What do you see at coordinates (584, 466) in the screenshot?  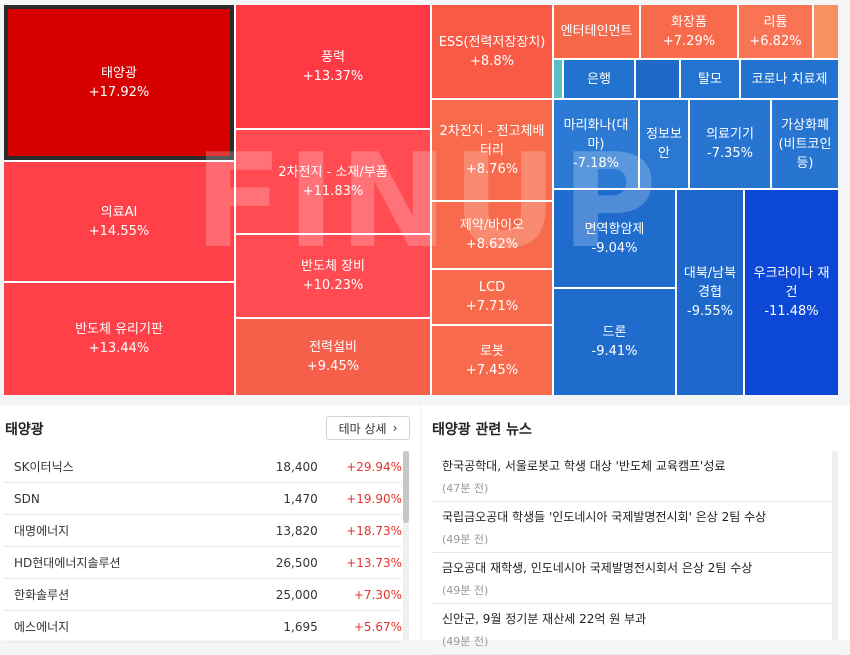 I see `news-headline: 한국공학대, 서울로봇고 학생 대상 '반도체 교육캠프'성료` at bounding box center [584, 466].